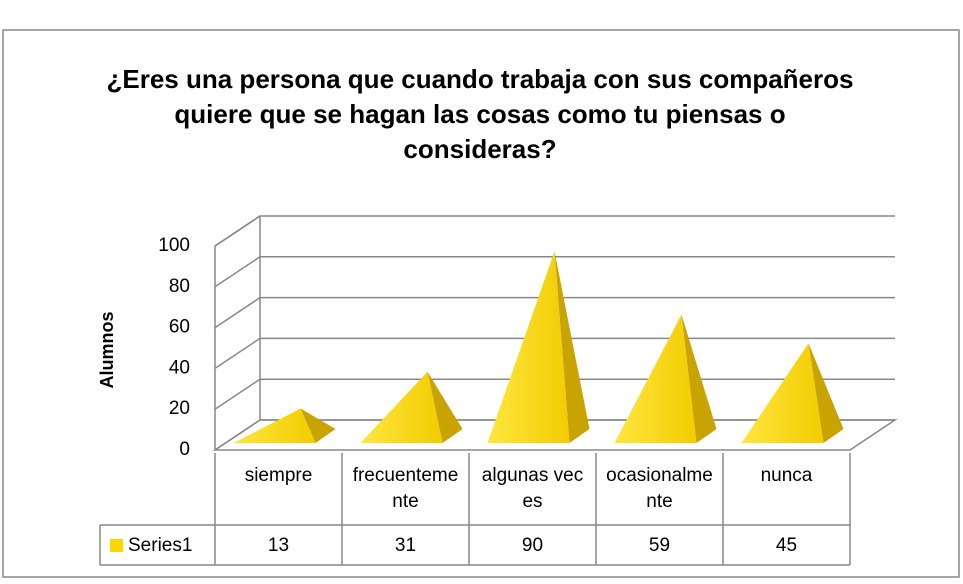 The width and height of the screenshot is (963, 584). Describe the element at coordinates (107, 349) in the screenshot. I see `y-axis-label: Alumnos` at that location.